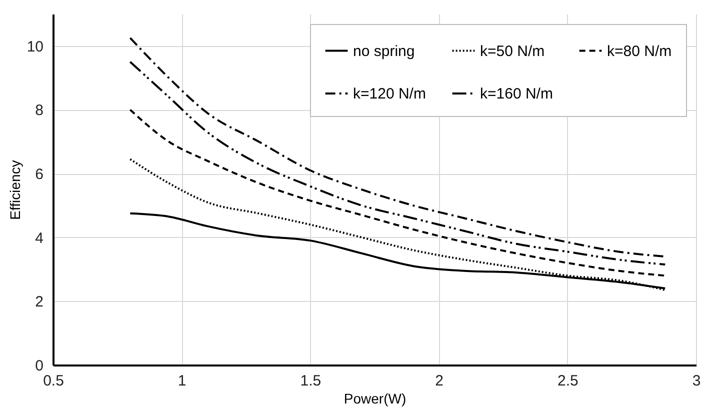  What do you see at coordinates (39, 175) in the screenshot?
I see `y-tick-label: 6` at bounding box center [39, 175].